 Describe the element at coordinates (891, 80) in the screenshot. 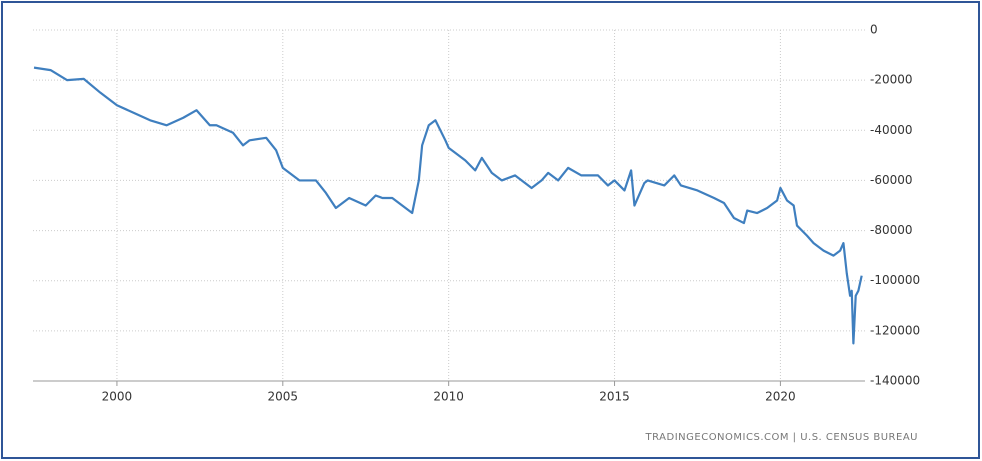

I see `y-tick-label: -20000` at that location.